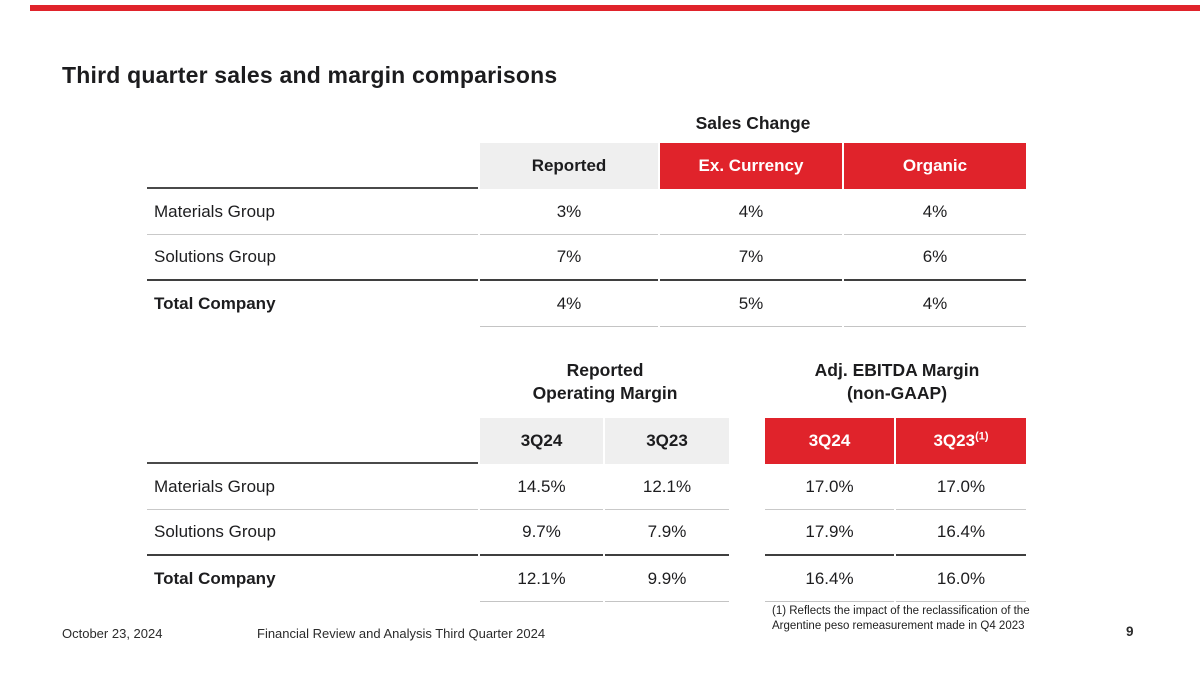 The height and width of the screenshot is (675, 1200). Describe the element at coordinates (897, 382) in the screenshot. I see `ebitda-margin-caption: Adj. EBITDA Margin (non-GAAP)` at that location.